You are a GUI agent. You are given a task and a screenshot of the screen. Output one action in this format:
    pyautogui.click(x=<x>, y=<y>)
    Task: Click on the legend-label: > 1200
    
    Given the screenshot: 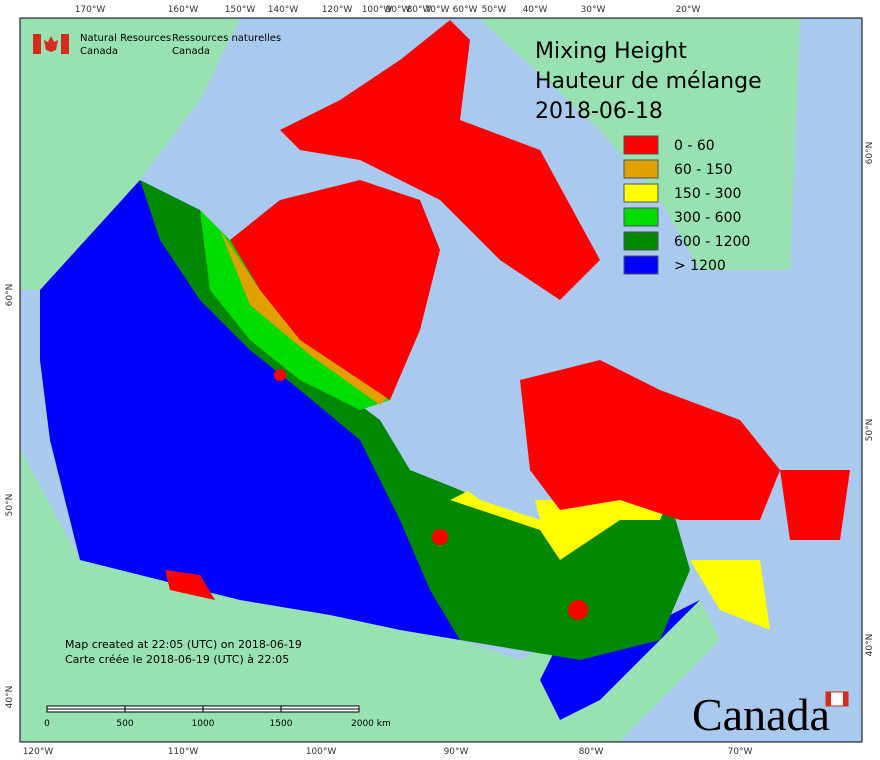 What is the action you would take?
    pyautogui.click(x=700, y=266)
    